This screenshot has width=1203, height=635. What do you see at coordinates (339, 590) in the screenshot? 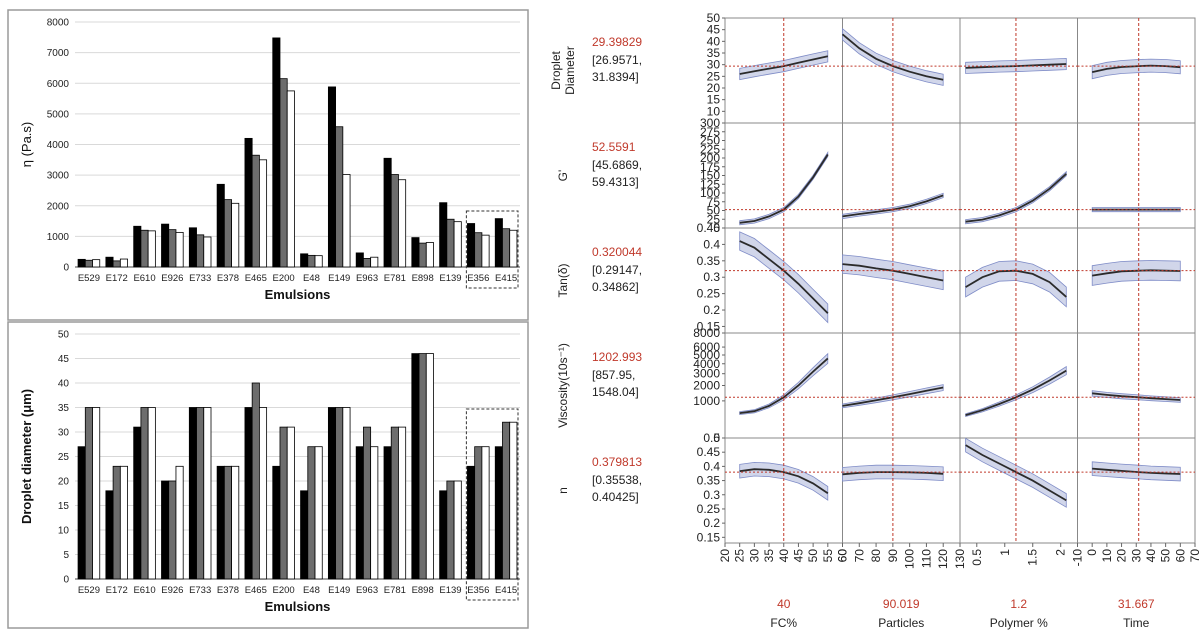
I see `x-tick-label: E149` at bounding box center [339, 590].